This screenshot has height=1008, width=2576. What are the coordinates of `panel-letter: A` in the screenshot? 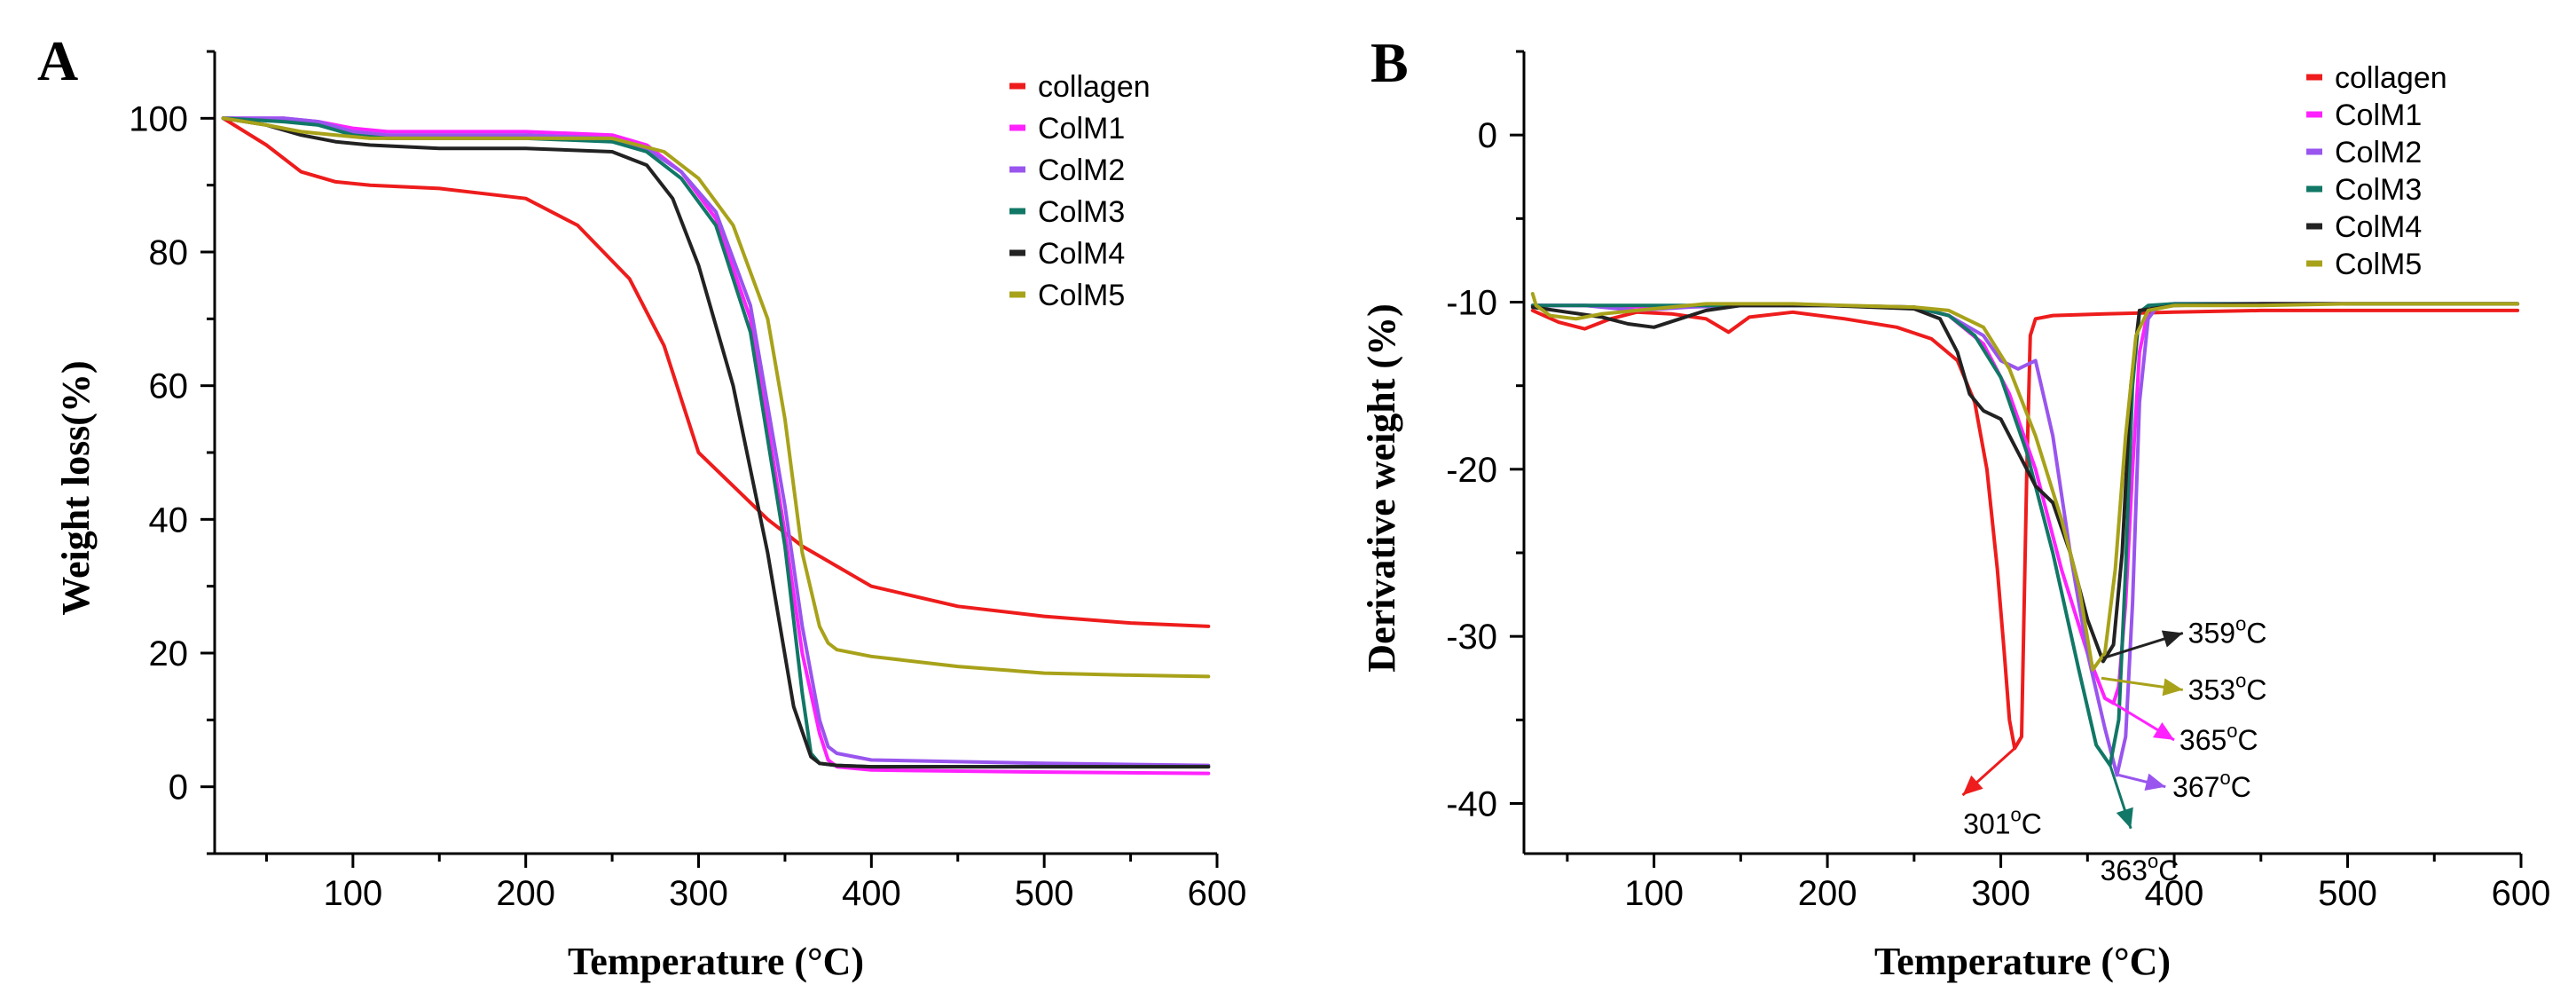 It's located at (57, 61).